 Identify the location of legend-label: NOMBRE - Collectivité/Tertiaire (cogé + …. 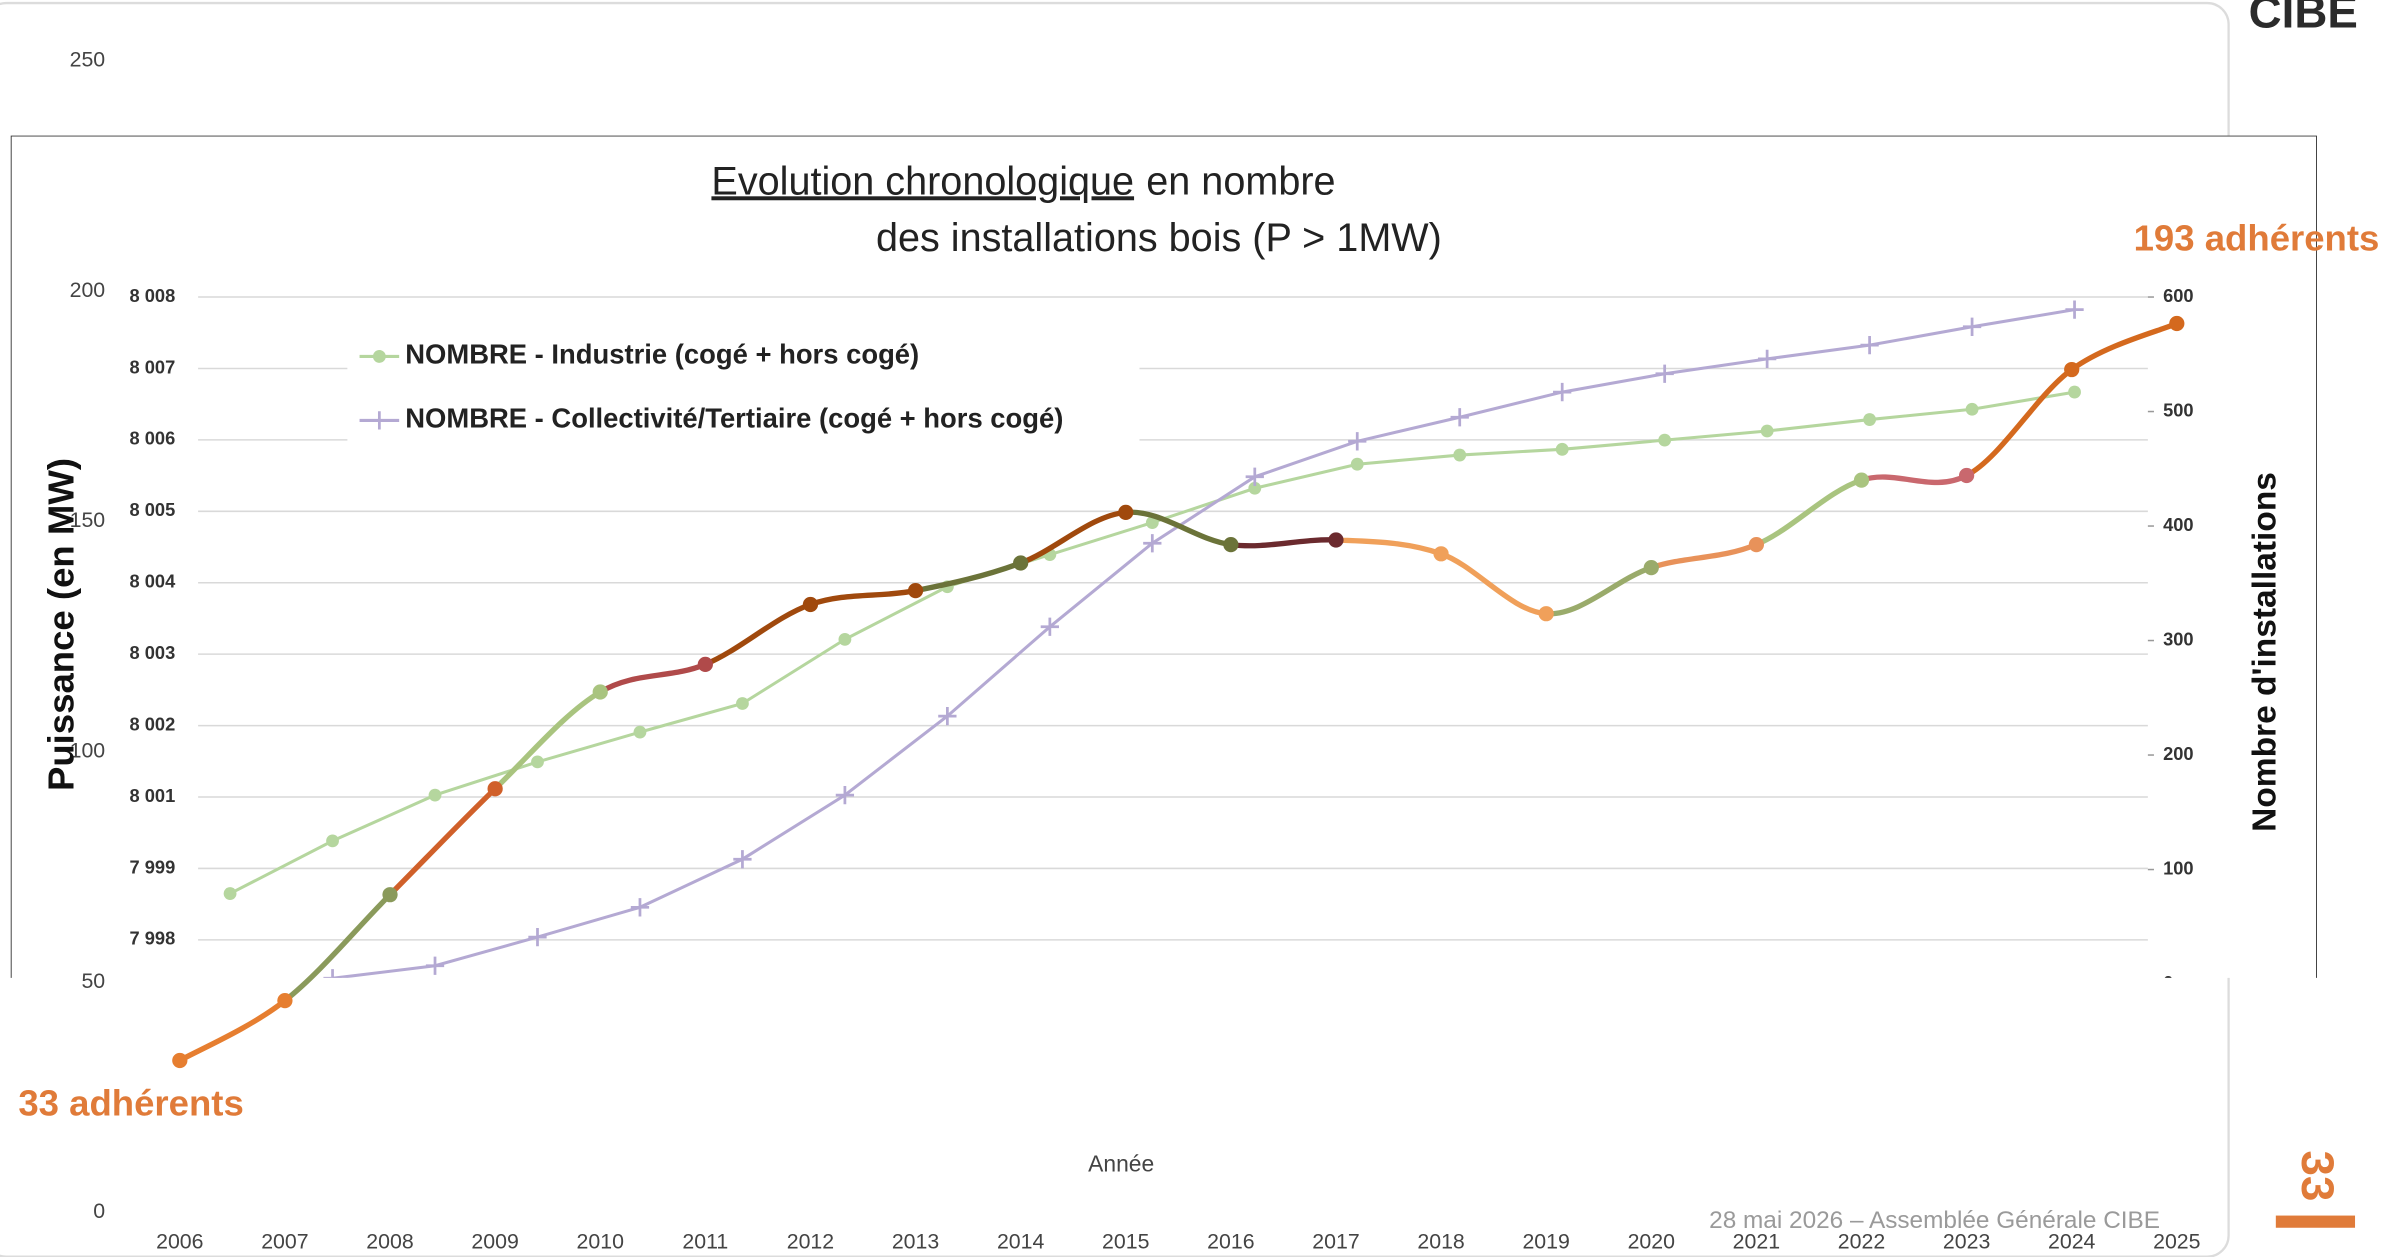
(734, 418).